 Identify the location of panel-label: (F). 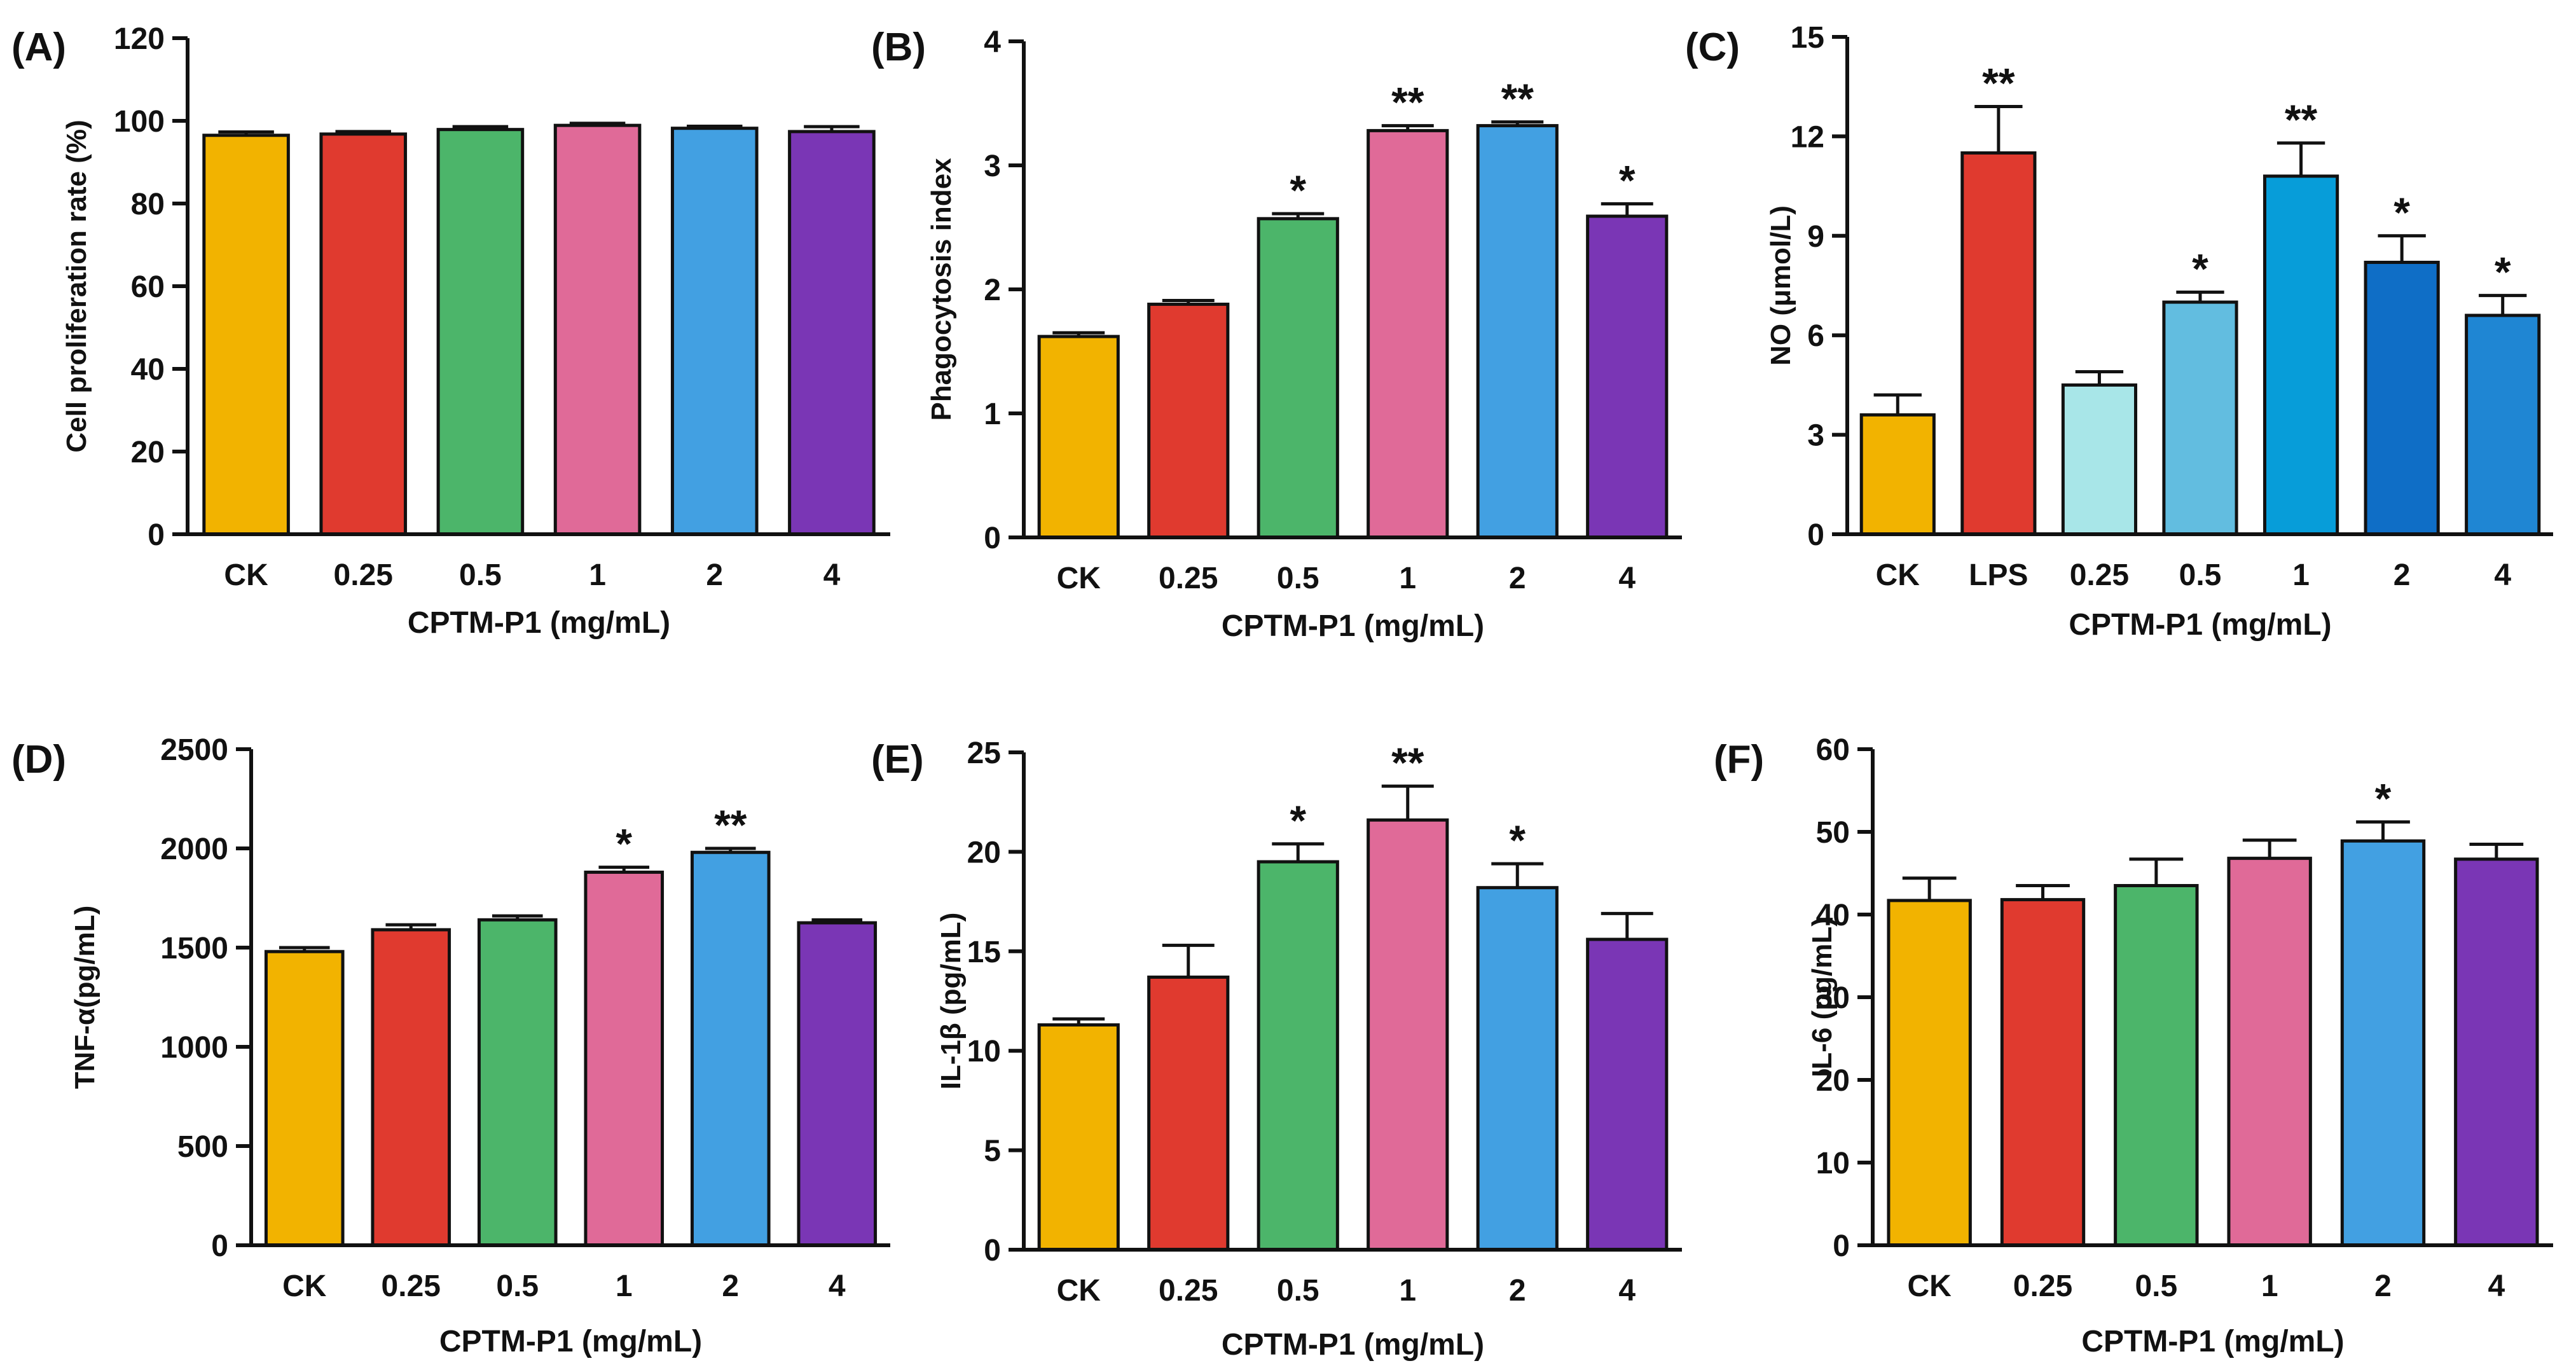
(1739, 760).